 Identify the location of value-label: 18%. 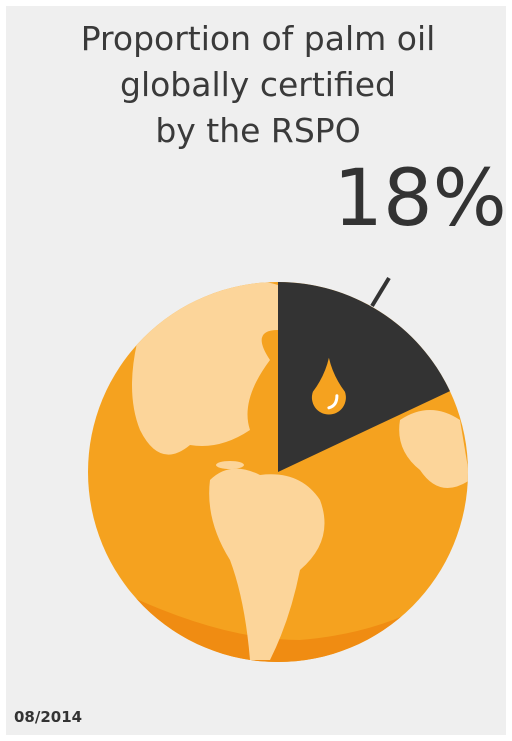
(419, 199).